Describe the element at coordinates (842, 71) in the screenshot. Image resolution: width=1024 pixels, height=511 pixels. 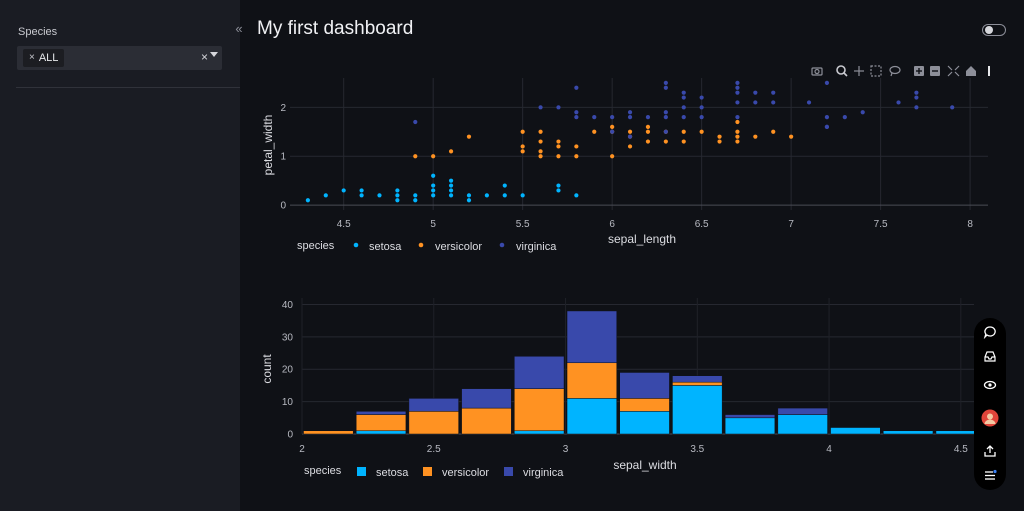
I see `zoom-icon` at that location.